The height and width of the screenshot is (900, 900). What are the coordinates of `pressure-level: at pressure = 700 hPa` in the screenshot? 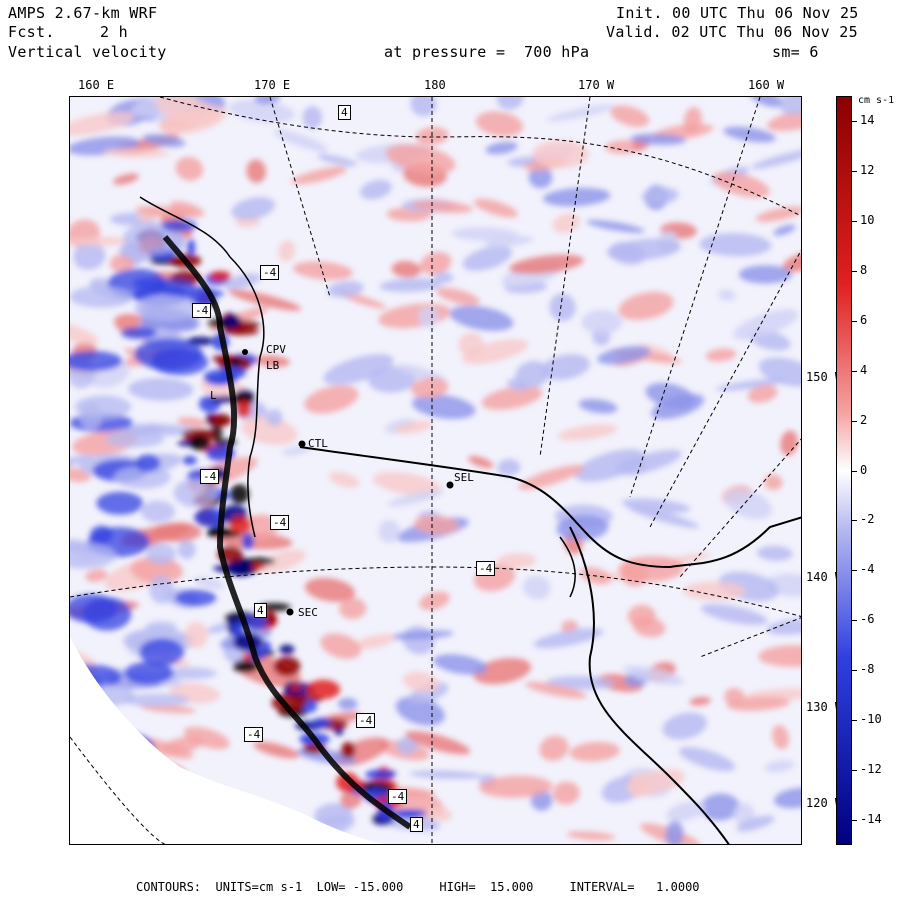 It's located at (487, 52).